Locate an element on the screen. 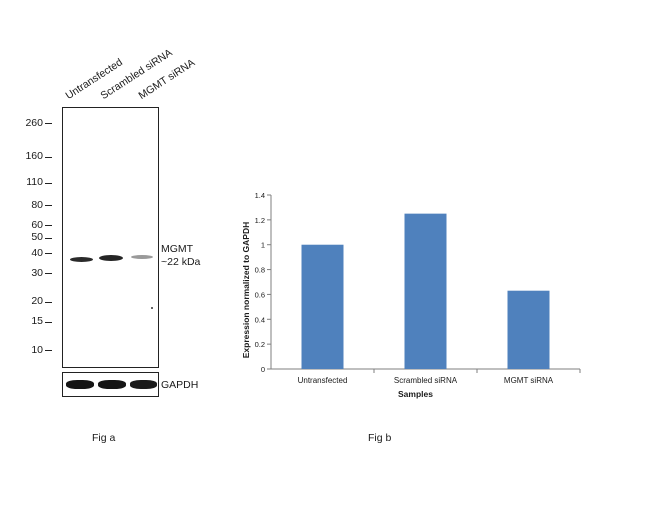  y-tick-label: 0.2 is located at coordinates (260, 344).